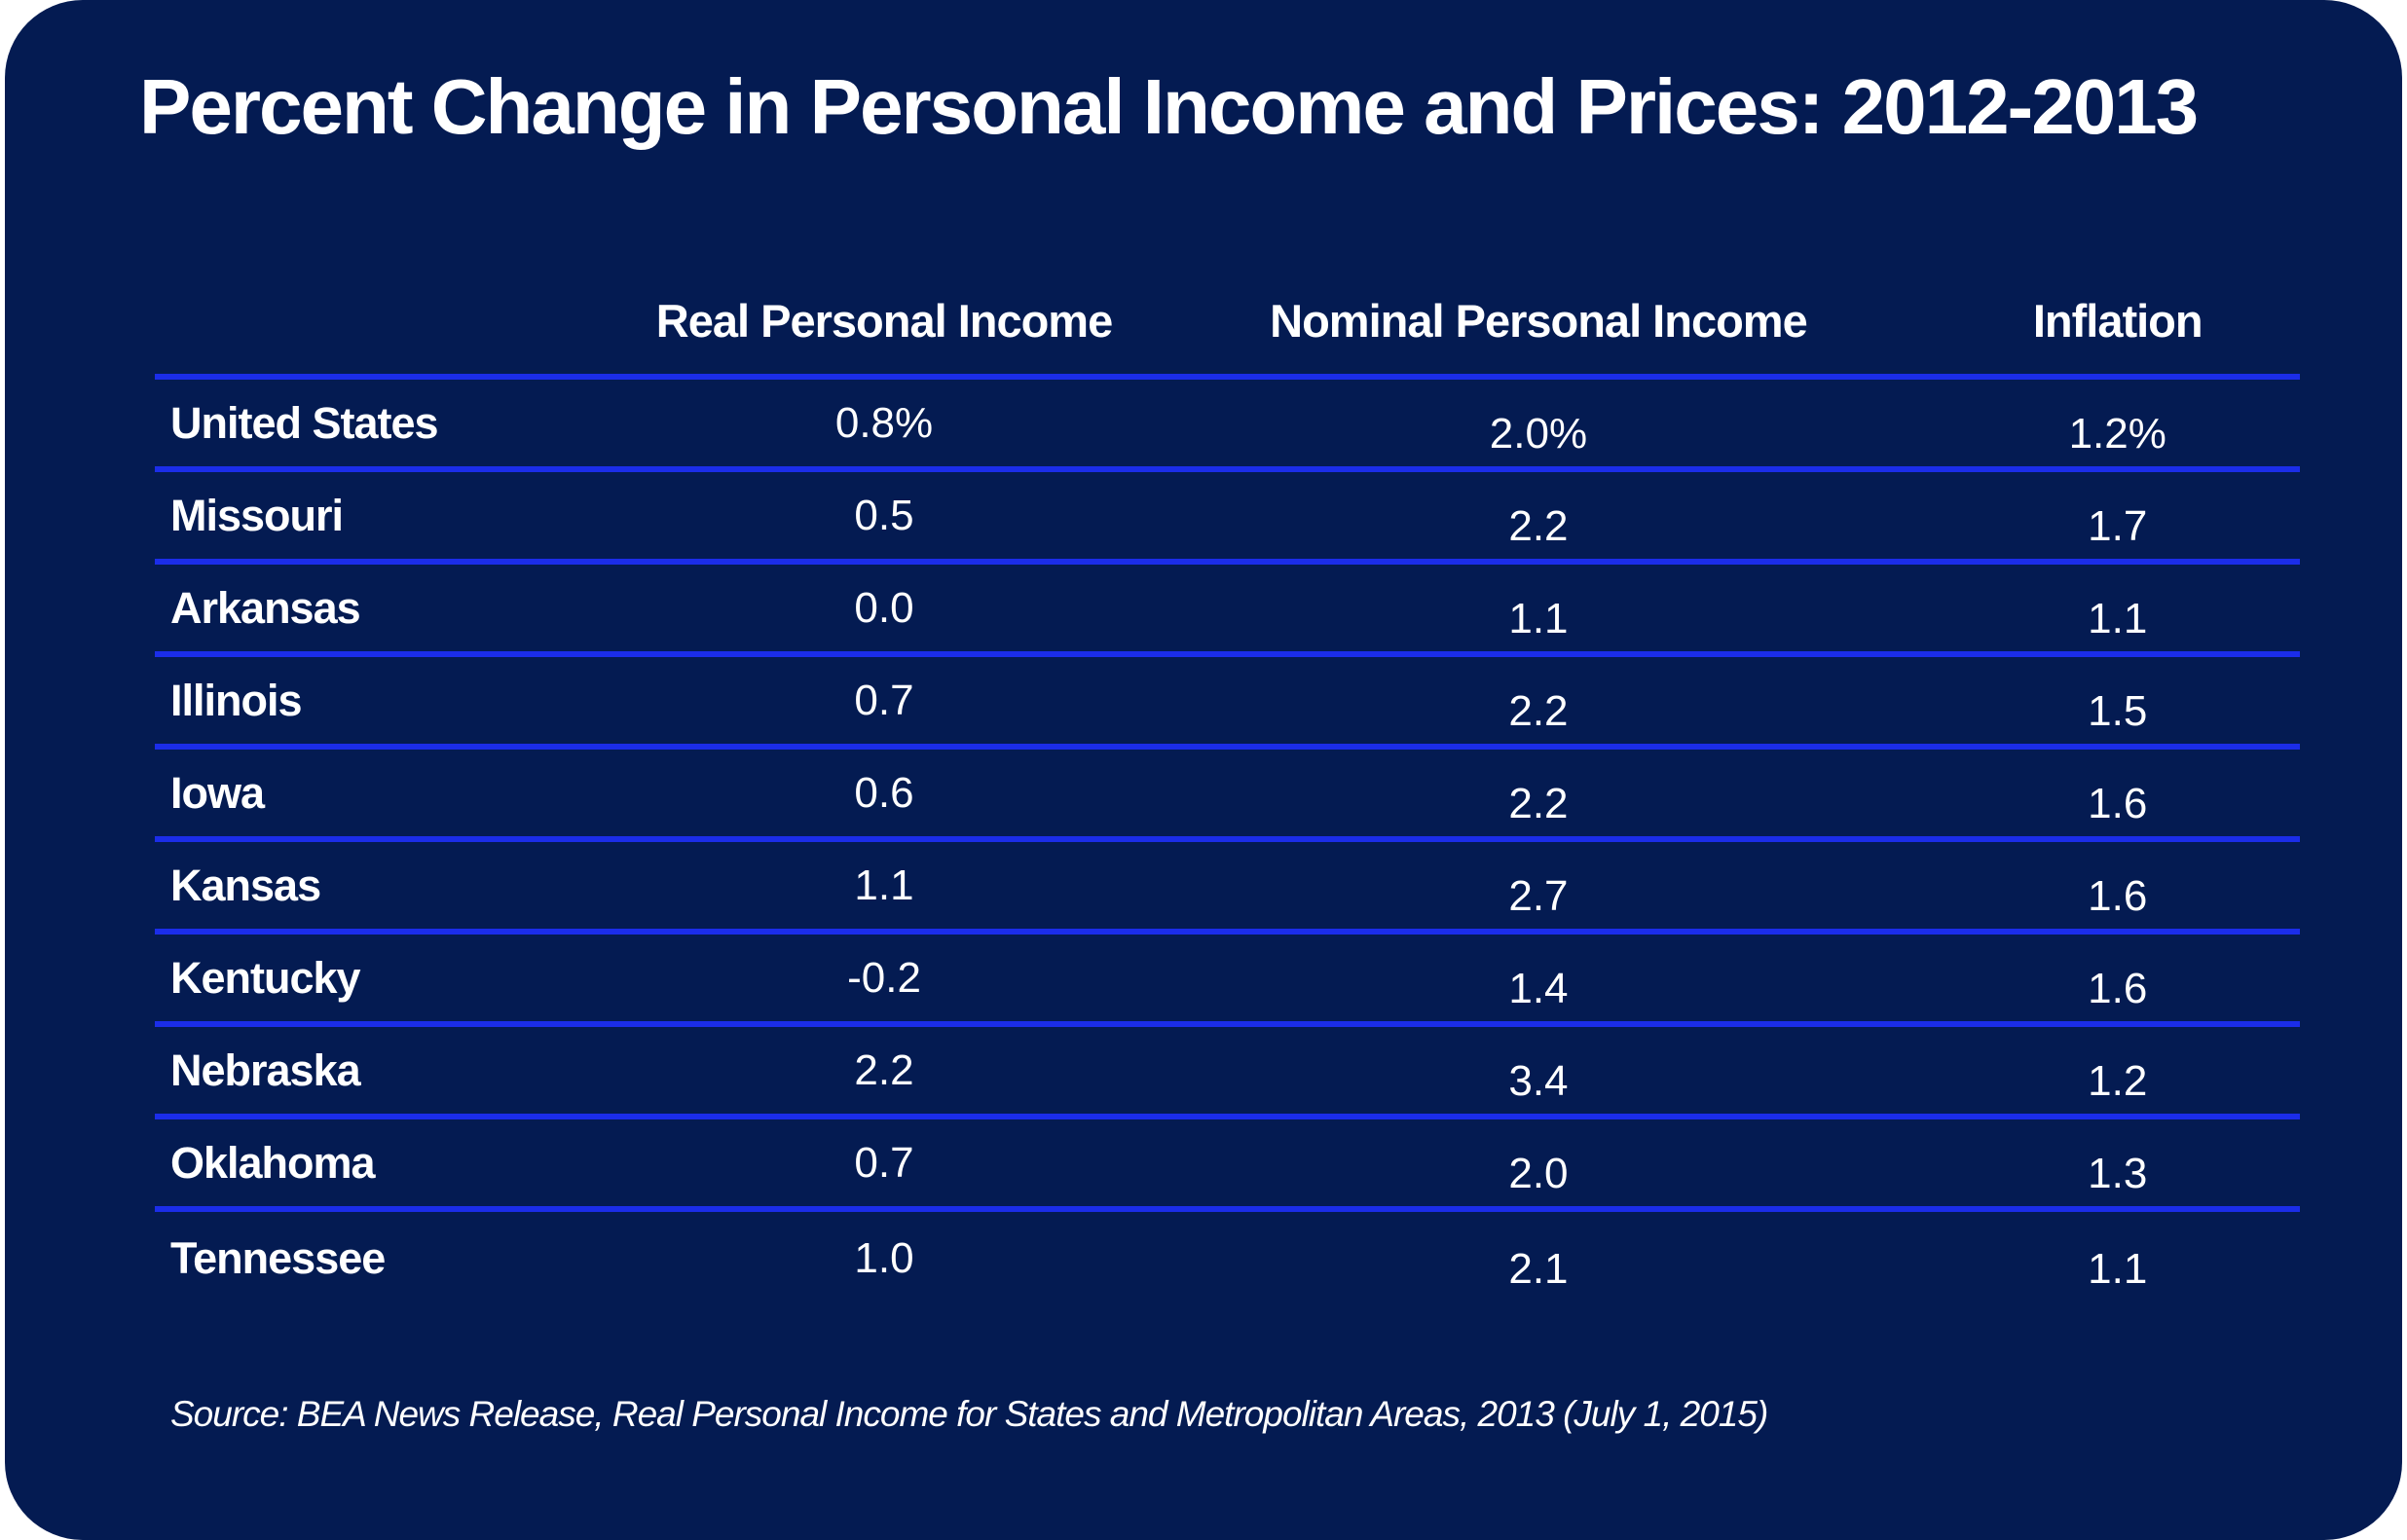  I want to click on row-label: Arkansas, so click(265, 607).